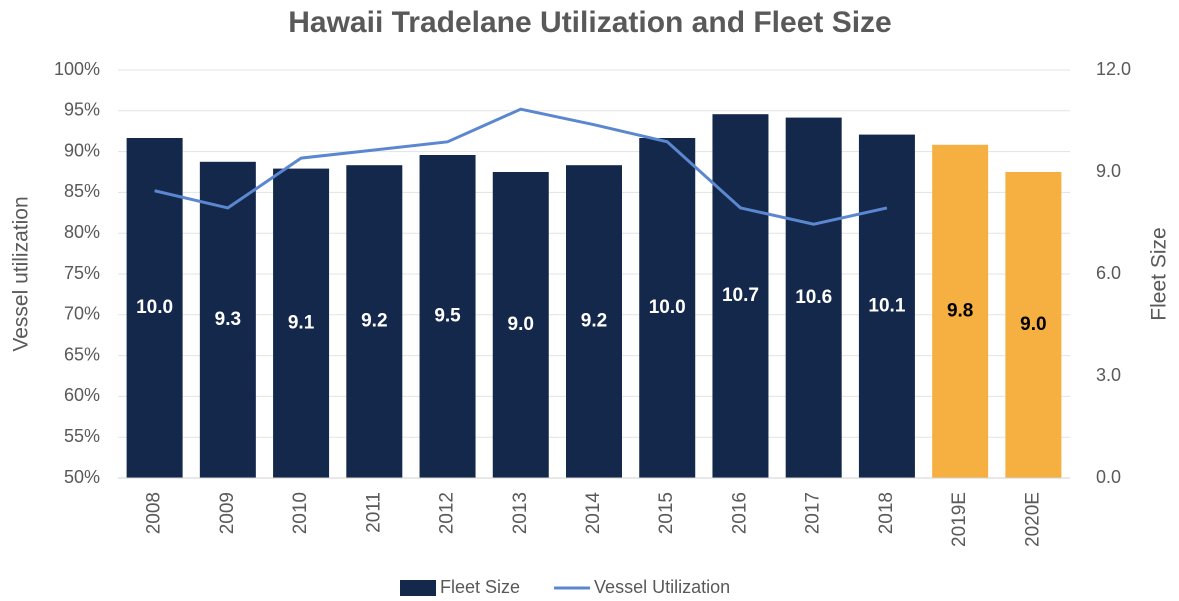  What do you see at coordinates (886, 513) in the screenshot?
I see `x-tick-label: 2018` at bounding box center [886, 513].